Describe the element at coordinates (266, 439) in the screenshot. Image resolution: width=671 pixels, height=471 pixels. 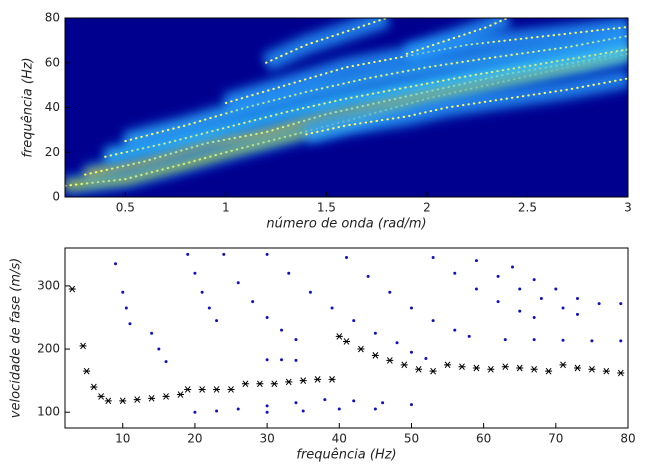
I see `x-tick-label: 30` at that location.